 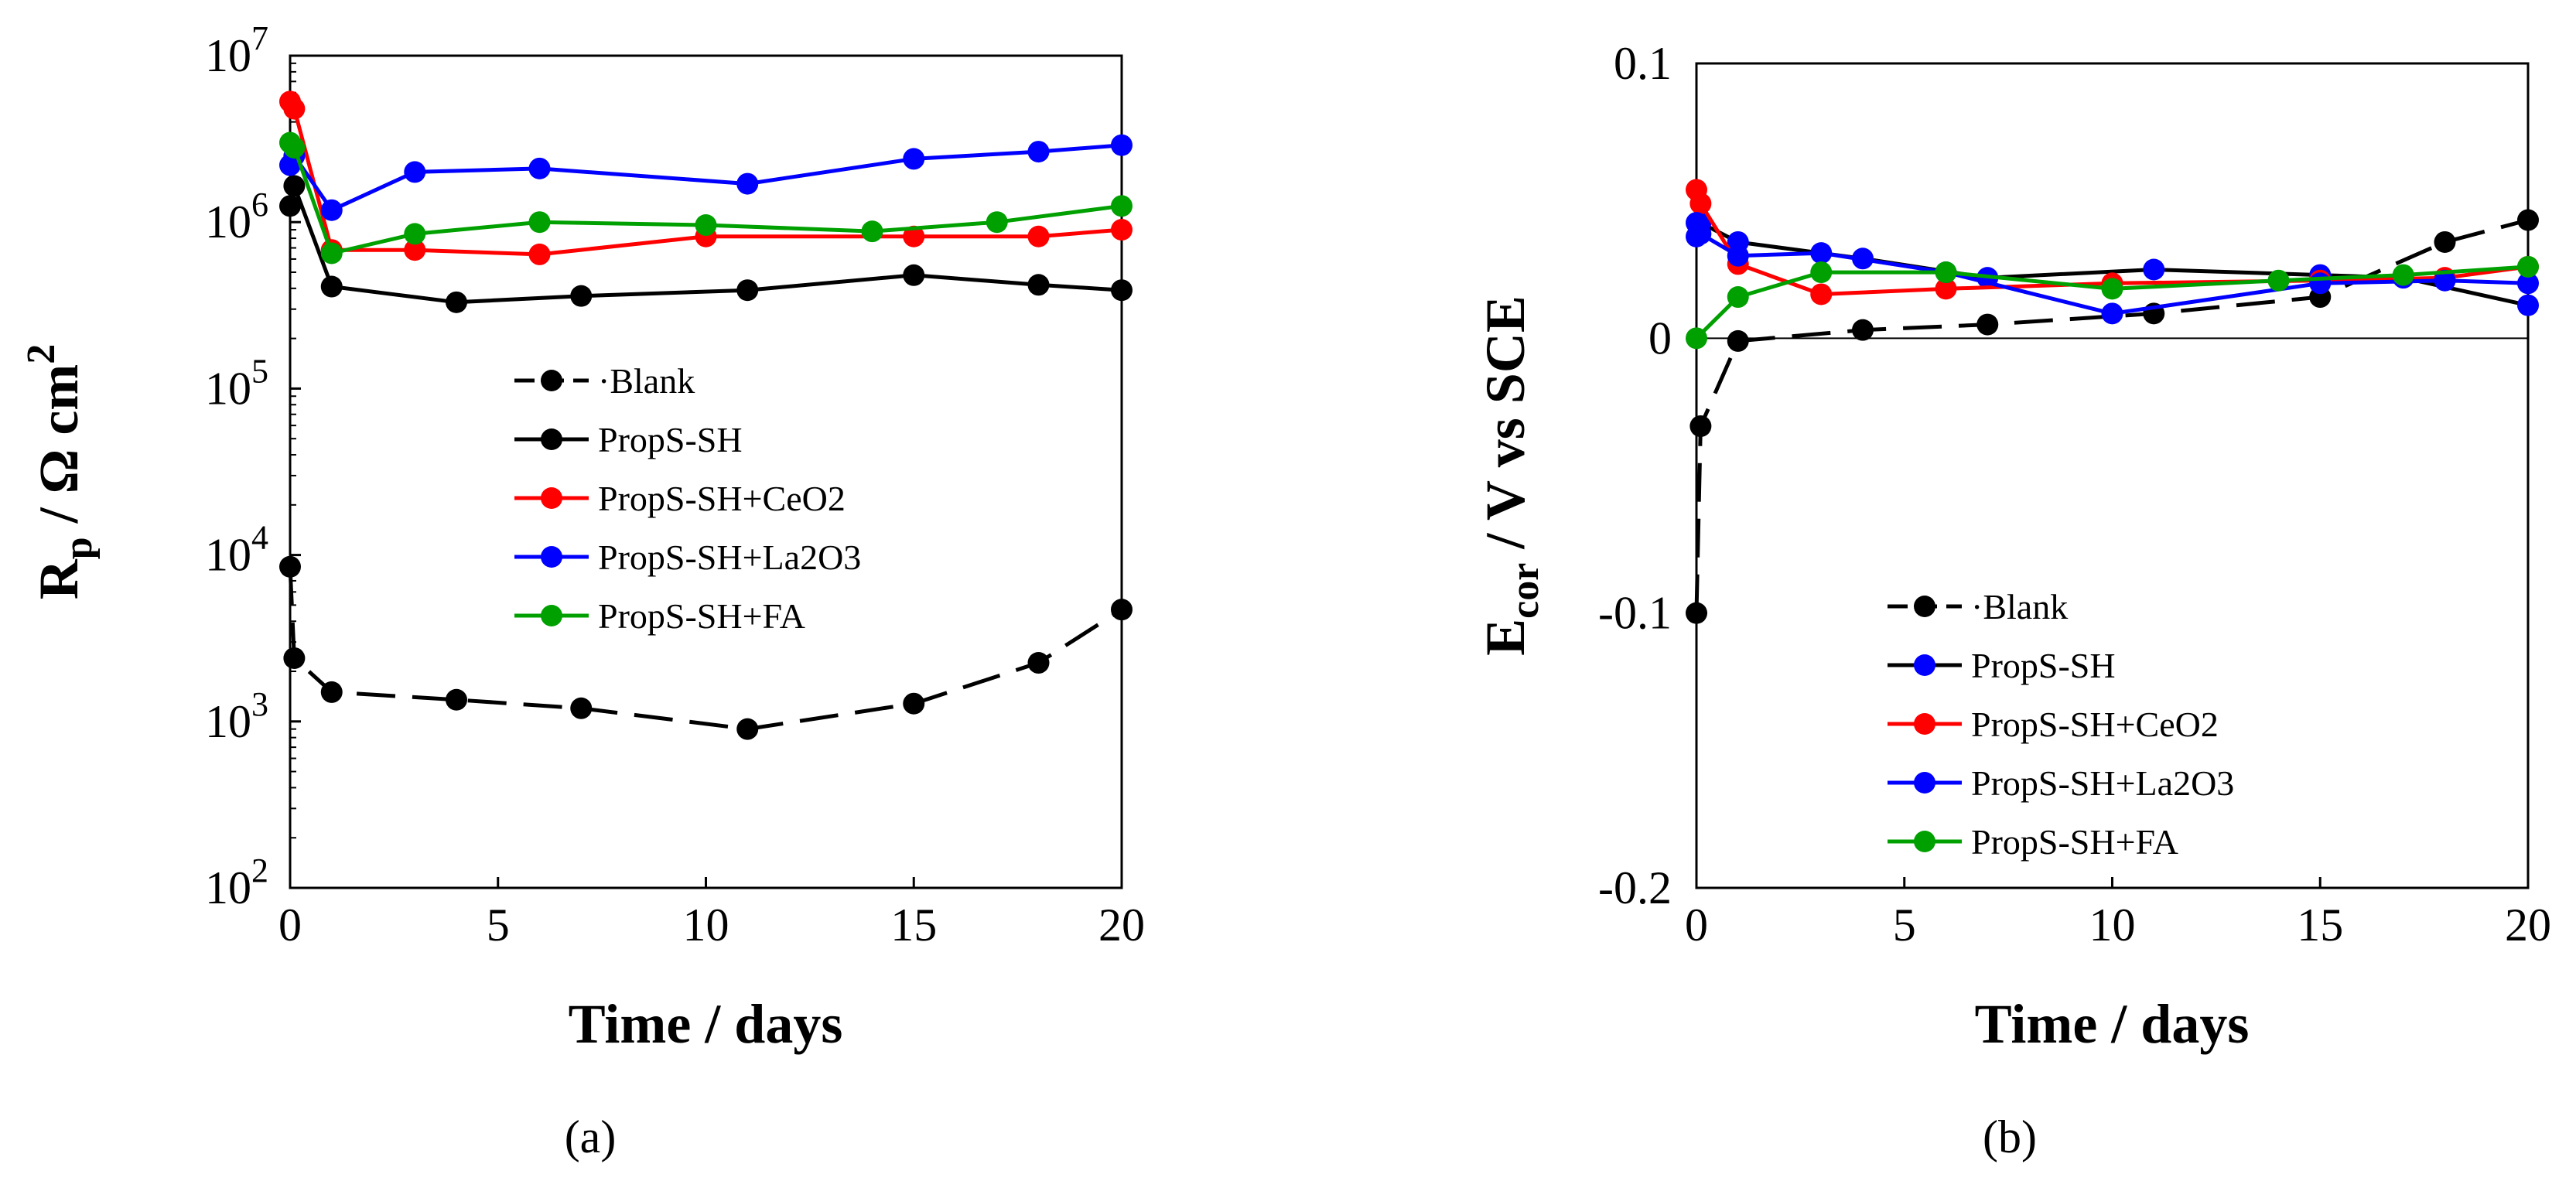 What do you see at coordinates (259, 538) in the screenshot?
I see `chart-a-y-tick-exp: 4` at bounding box center [259, 538].